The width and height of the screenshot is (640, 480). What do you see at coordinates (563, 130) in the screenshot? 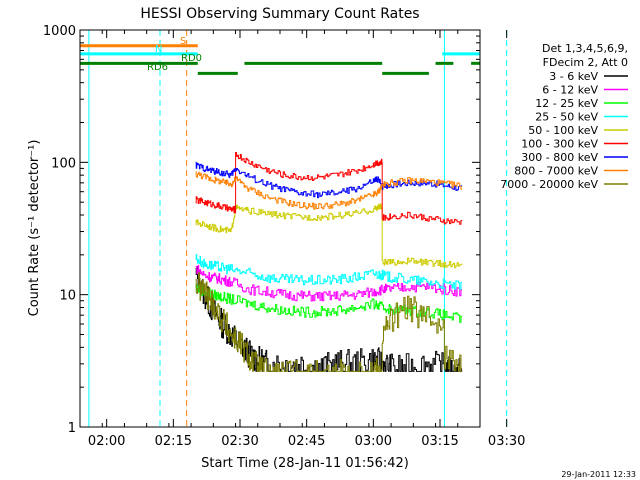
I see `legend-label-4: 50 - 100 keV` at bounding box center [563, 130].